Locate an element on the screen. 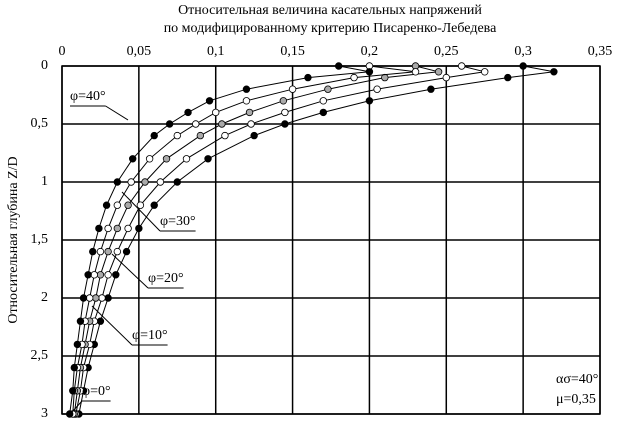  y-tick-label: 2 is located at coordinates (44, 297).